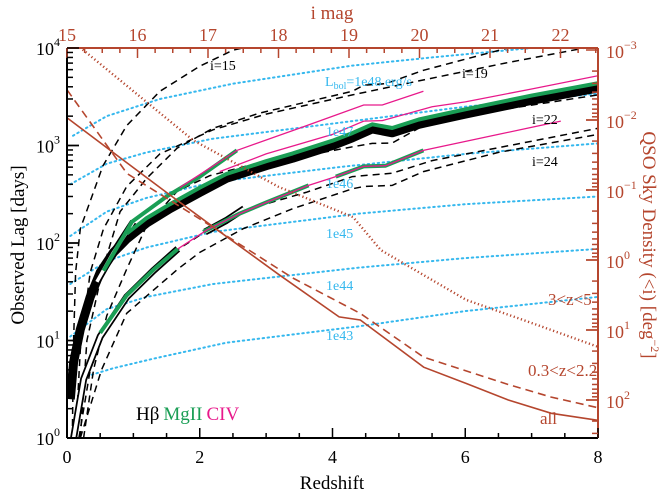  Describe the element at coordinates (138, 35) in the screenshot. I see `top-tick-label: 16` at that location.